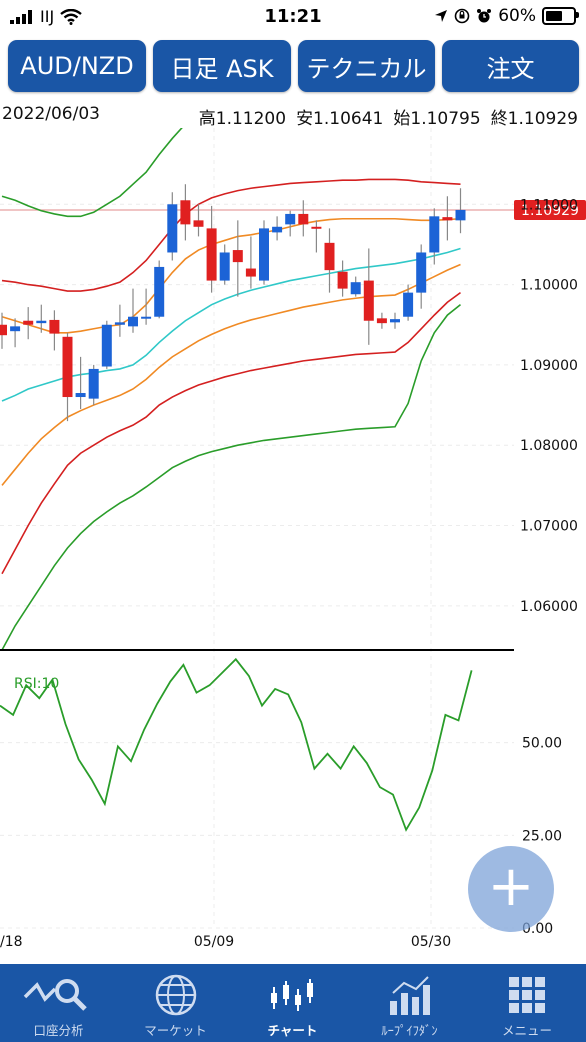 The width and height of the screenshot is (586, 1042). I want to click on battery-percent: 60%, so click(517, 16).